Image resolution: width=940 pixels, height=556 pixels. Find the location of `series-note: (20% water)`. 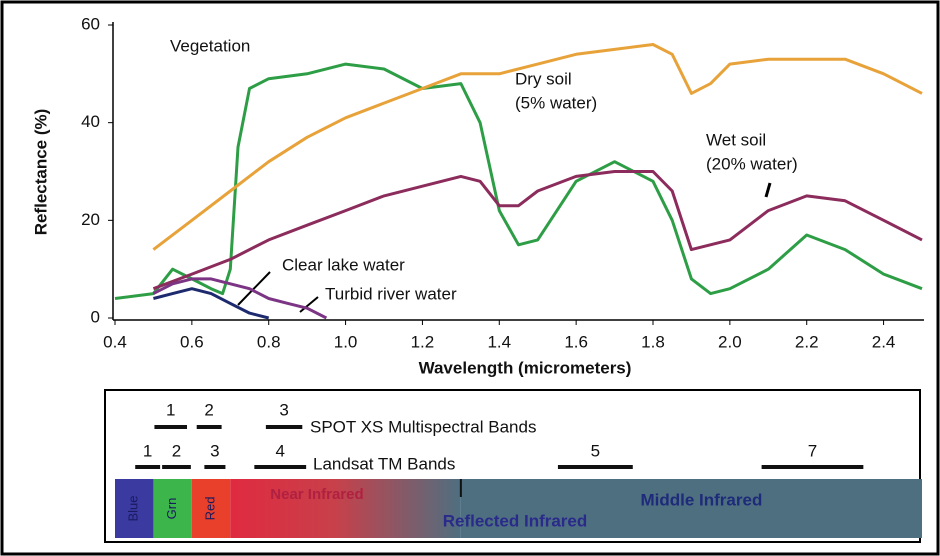

series-note: (20% water) is located at coordinates (752, 163).